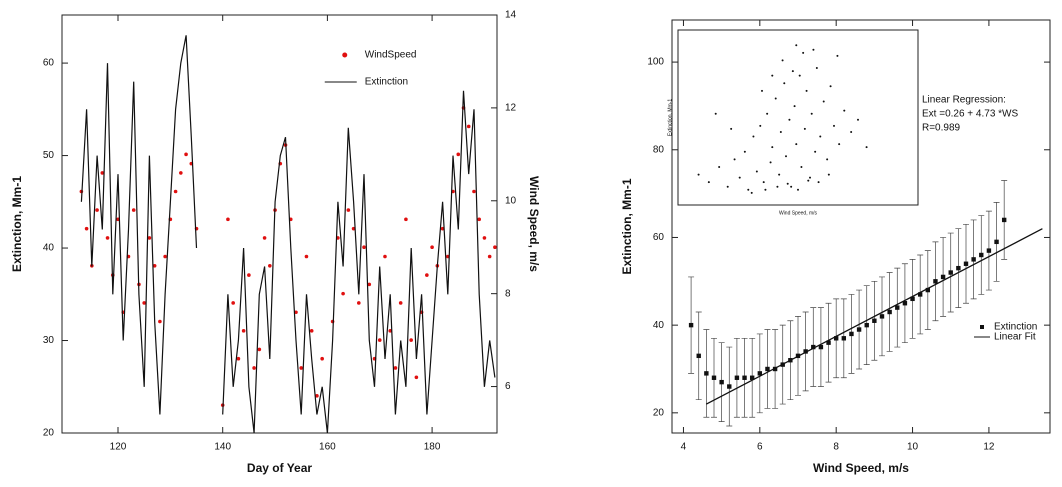  What do you see at coordinates (684, 447) in the screenshot?
I see `x-tick-label: 4` at bounding box center [684, 447].